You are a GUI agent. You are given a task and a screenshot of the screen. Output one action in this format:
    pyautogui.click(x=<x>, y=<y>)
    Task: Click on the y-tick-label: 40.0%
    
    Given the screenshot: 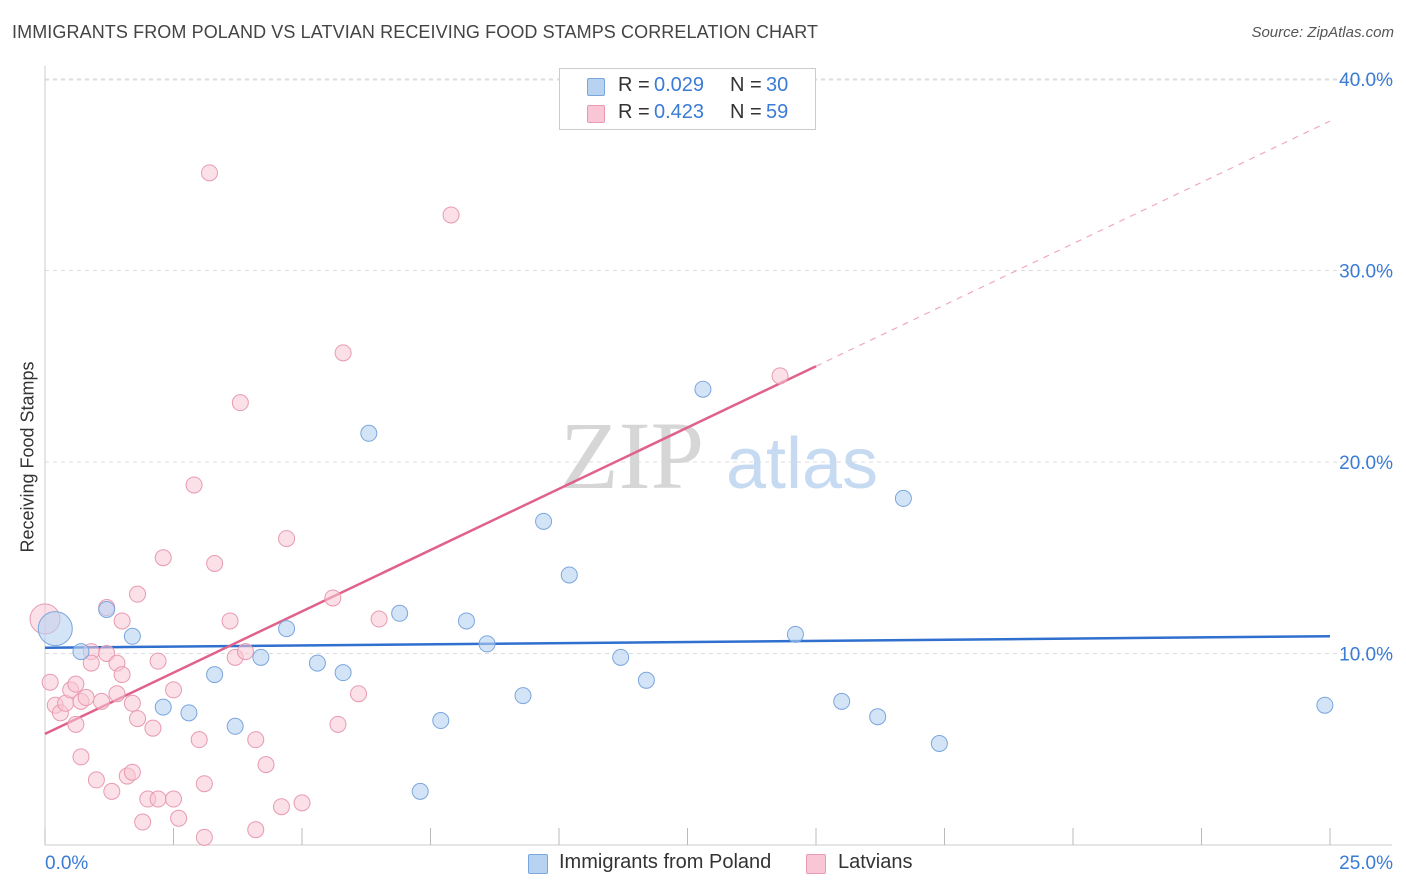 What is the action you would take?
    pyautogui.click(x=1366, y=80)
    